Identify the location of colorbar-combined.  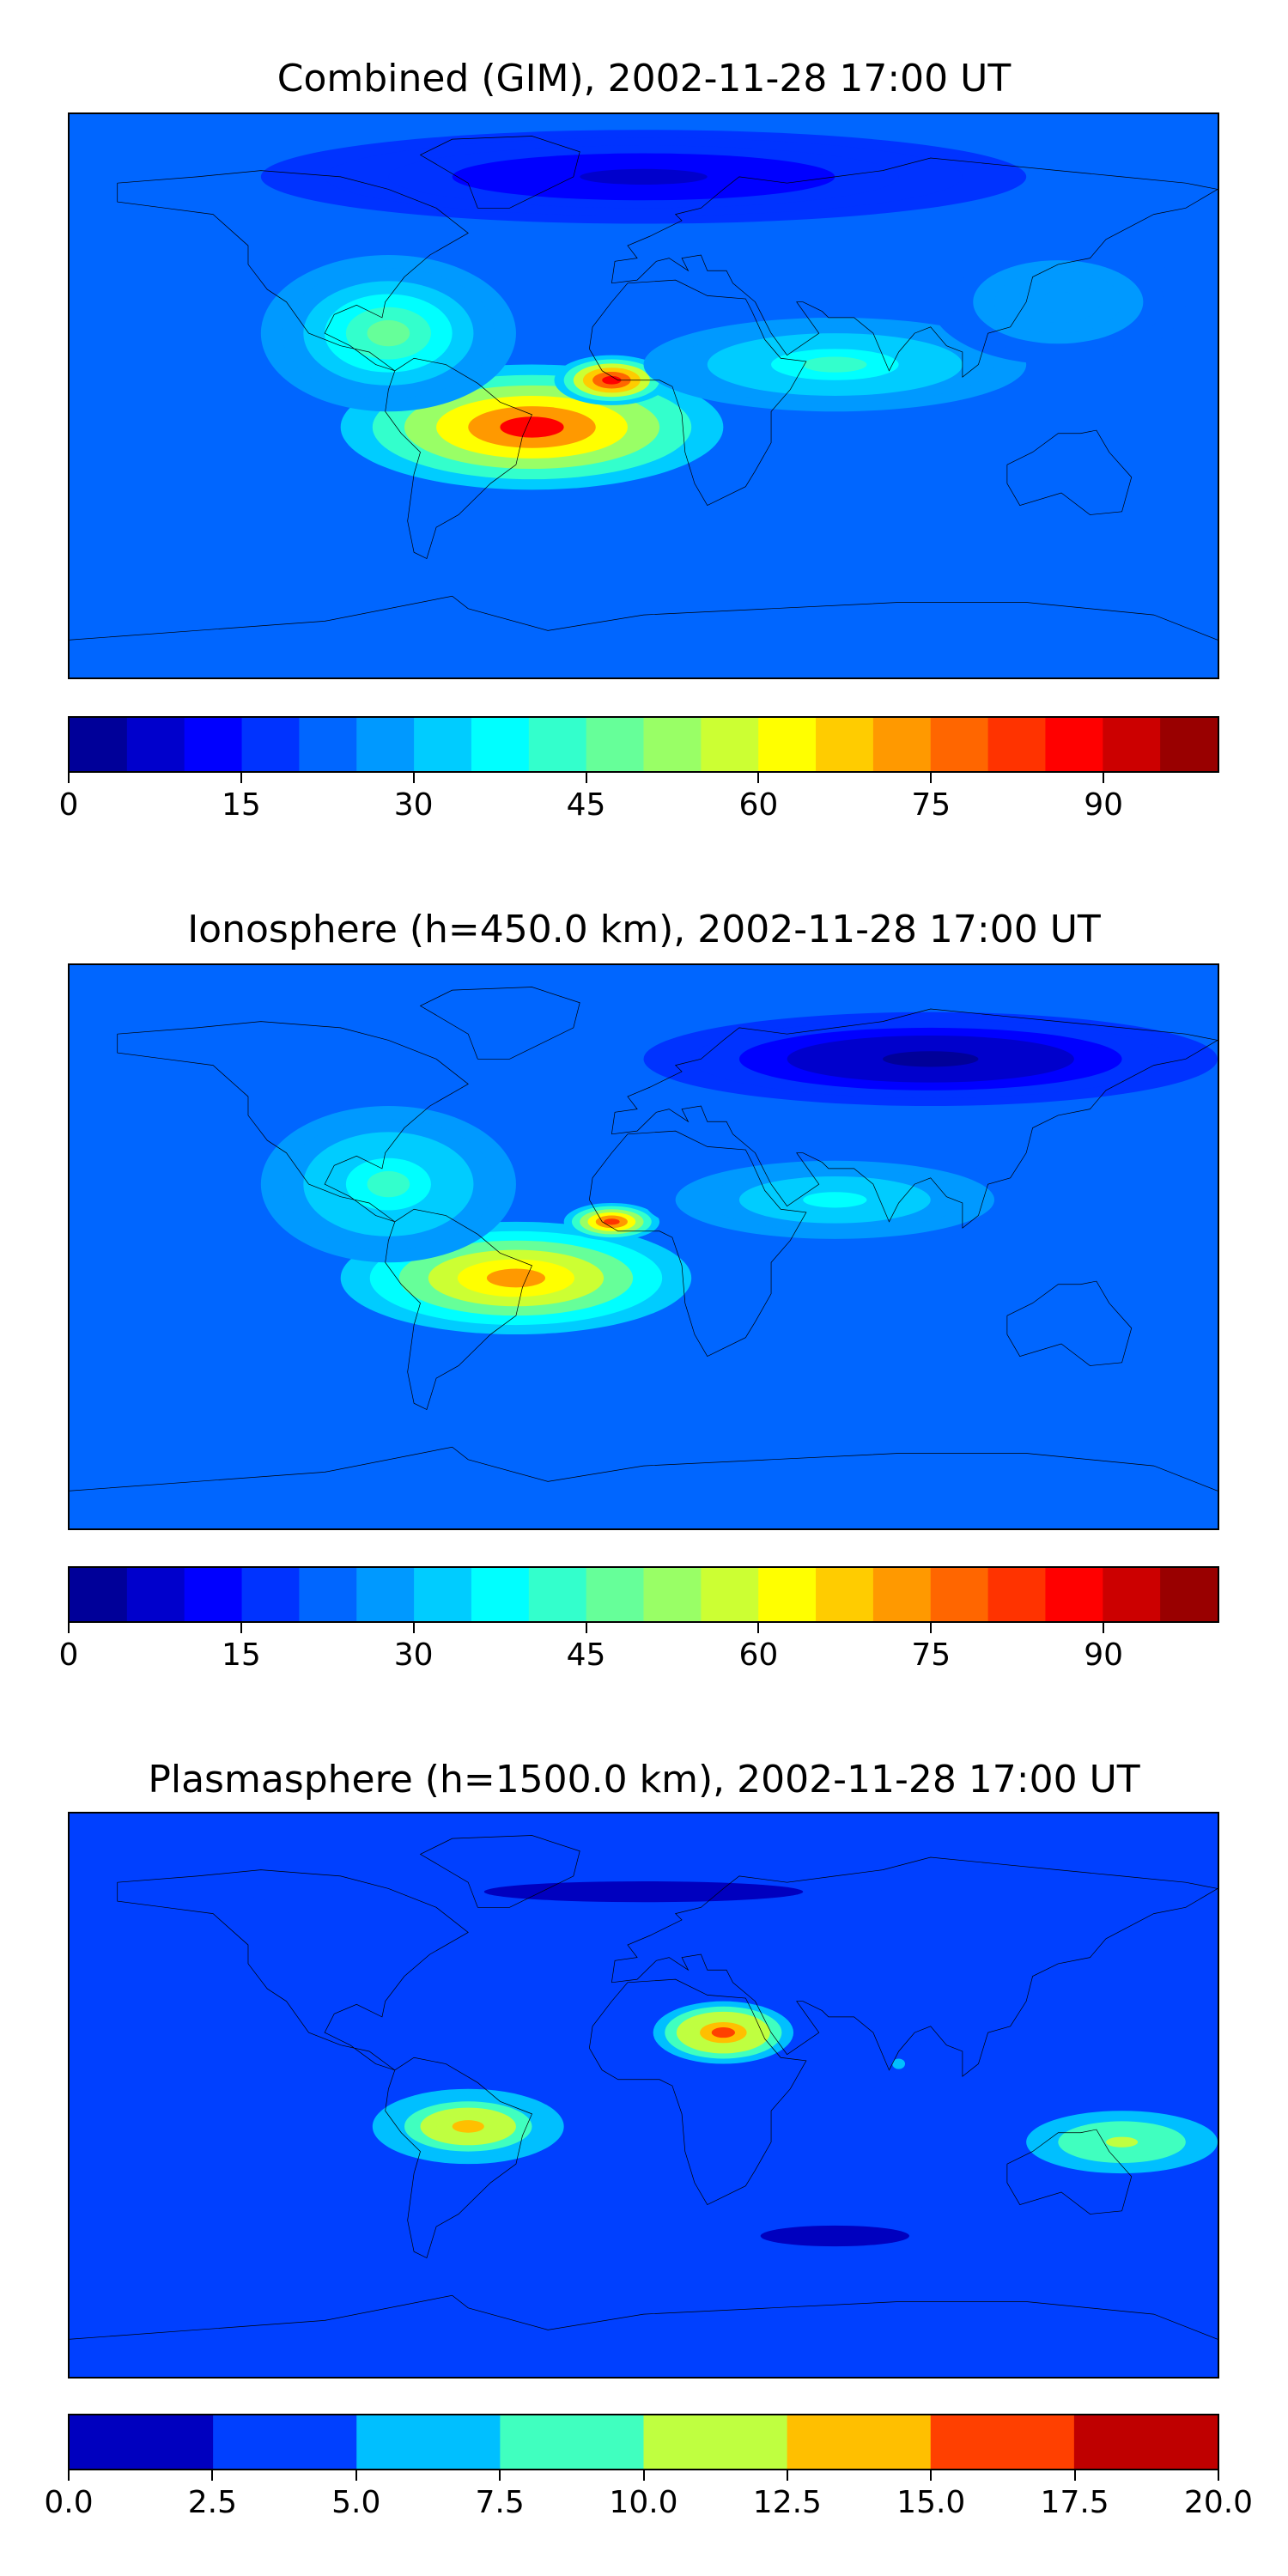
(643, 744).